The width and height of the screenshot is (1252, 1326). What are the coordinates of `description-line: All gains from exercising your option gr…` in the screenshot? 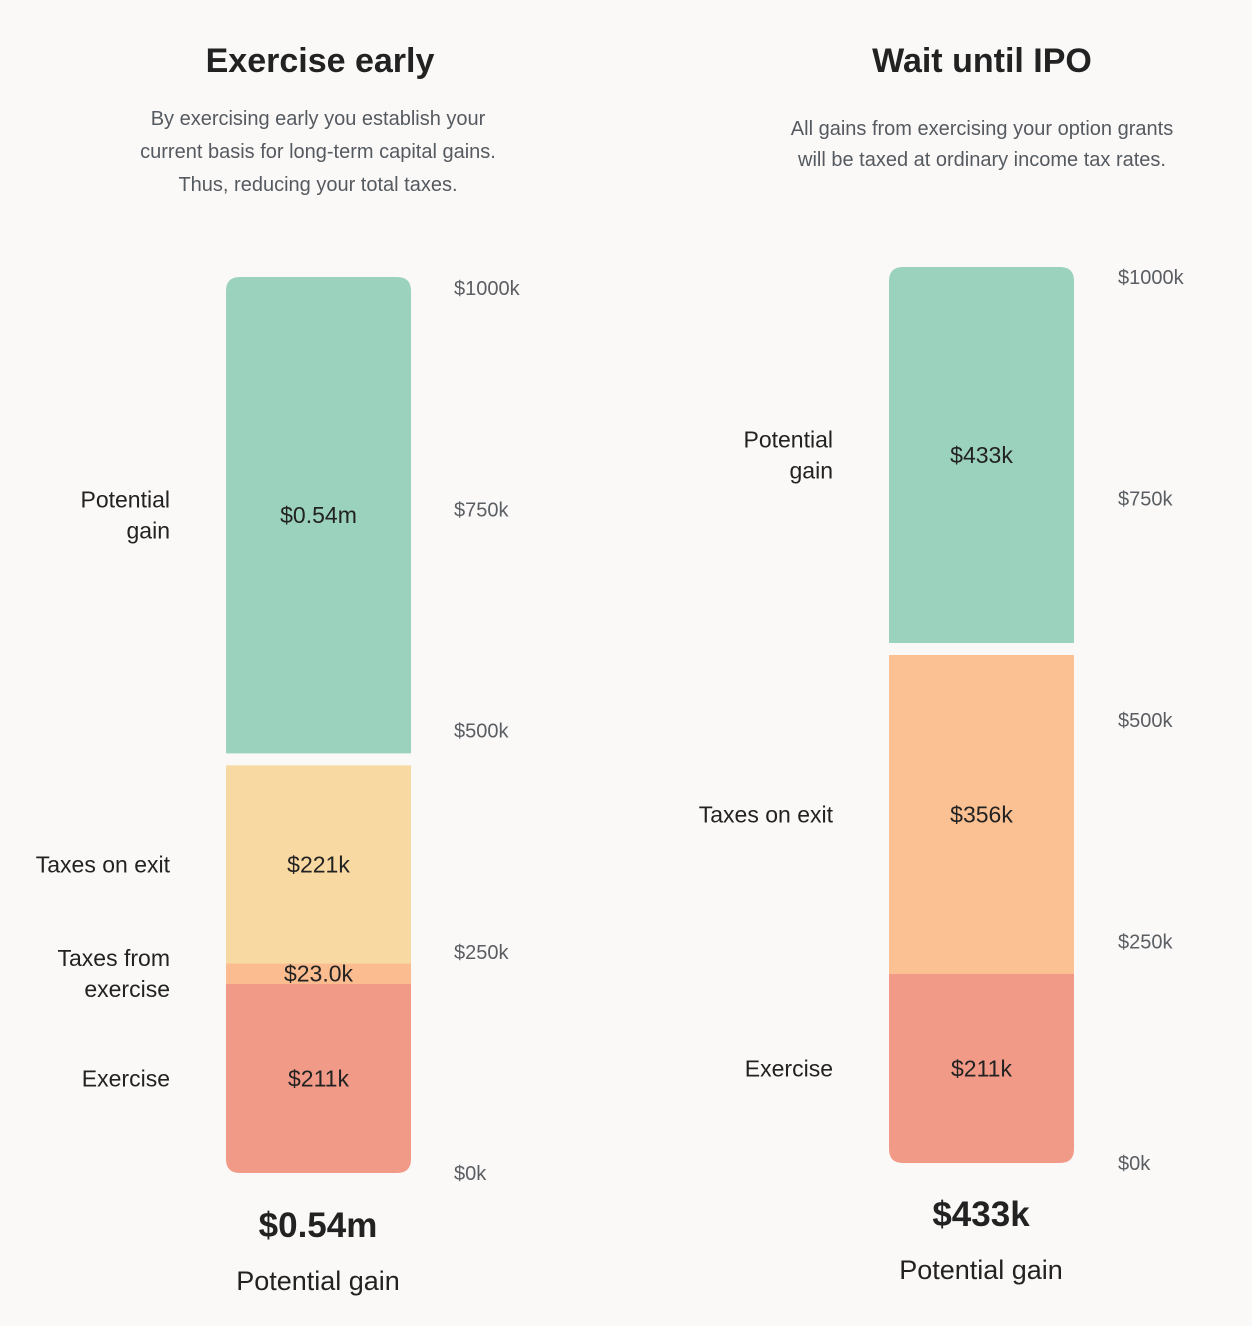 It's located at (982, 129).